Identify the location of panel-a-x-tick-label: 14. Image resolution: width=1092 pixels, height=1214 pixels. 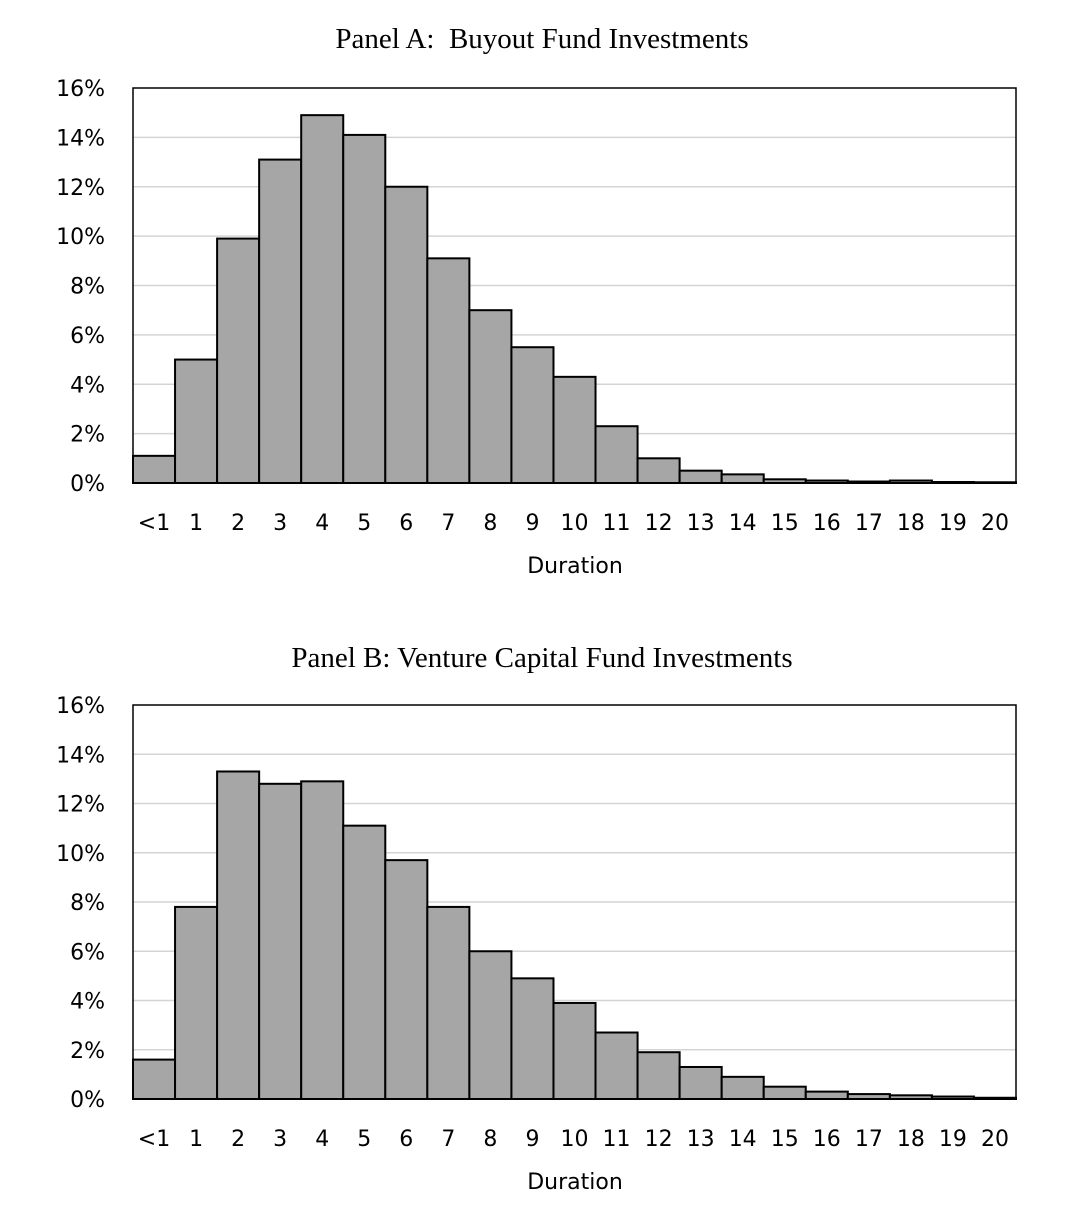
(743, 523).